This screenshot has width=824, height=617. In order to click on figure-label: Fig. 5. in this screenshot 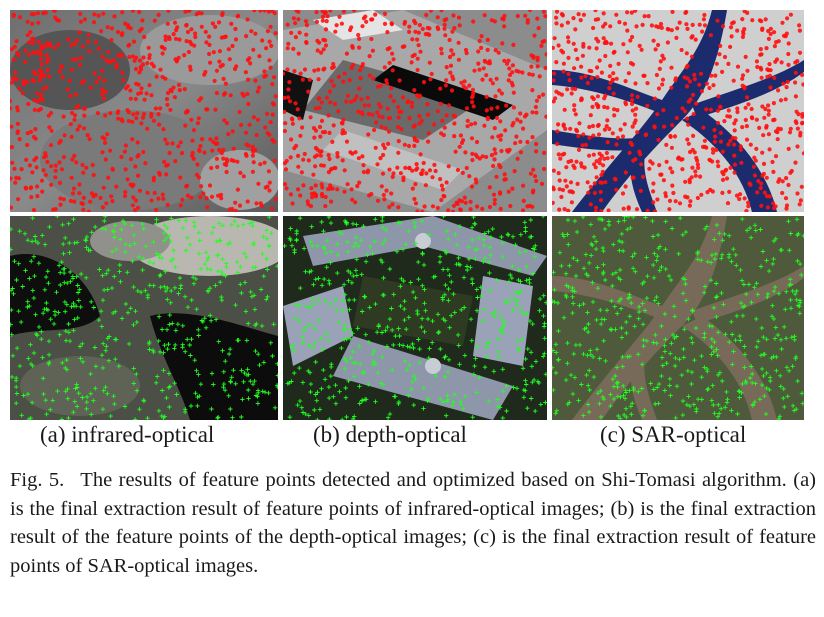, I will do `click(37, 480)`.